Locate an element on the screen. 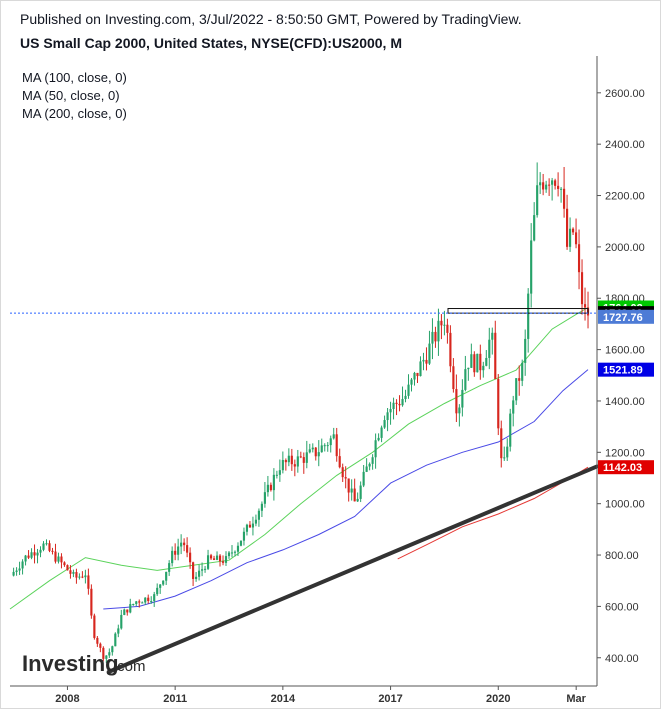 The height and width of the screenshot is (709, 661). y-tick-label: 600.00 is located at coordinates (622, 607).